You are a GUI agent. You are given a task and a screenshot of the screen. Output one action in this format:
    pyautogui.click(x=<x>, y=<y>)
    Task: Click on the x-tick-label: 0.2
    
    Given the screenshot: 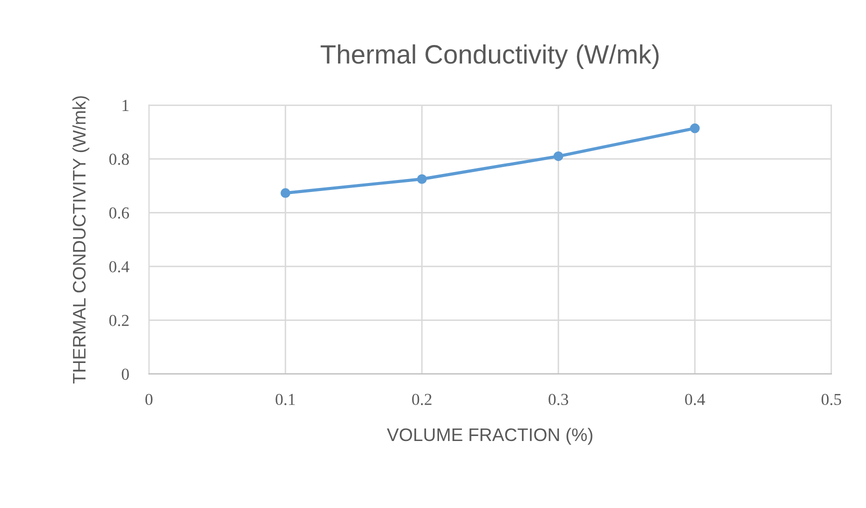 What is the action you would take?
    pyautogui.click(x=422, y=400)
    